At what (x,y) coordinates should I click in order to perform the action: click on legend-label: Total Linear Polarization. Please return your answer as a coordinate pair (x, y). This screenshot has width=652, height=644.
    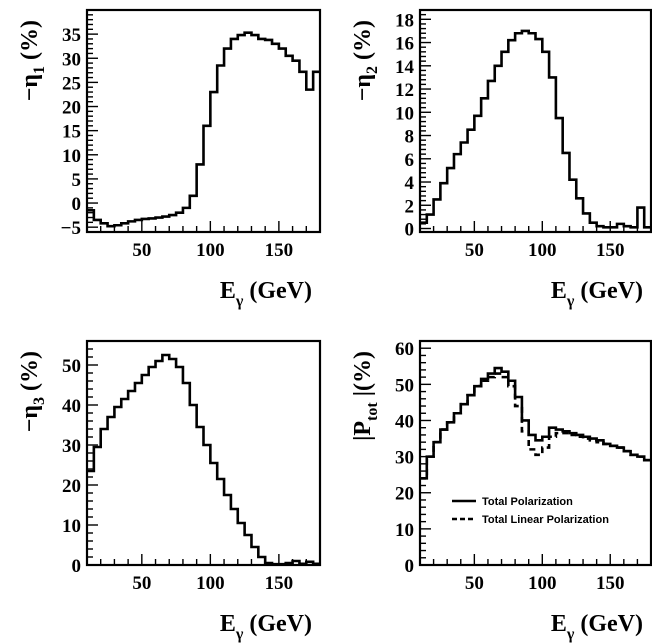
    Looking at the image, I should click on (545, 520).